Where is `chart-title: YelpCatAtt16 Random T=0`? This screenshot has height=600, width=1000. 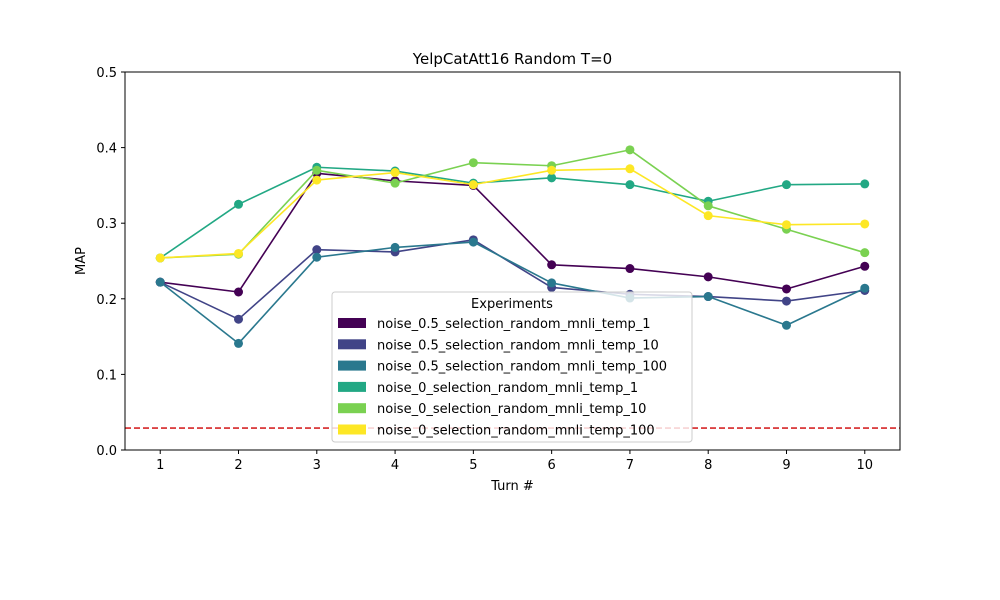 chart-title: YelpCatAtt16 Random T=0 is located at coordinates (512, 59).